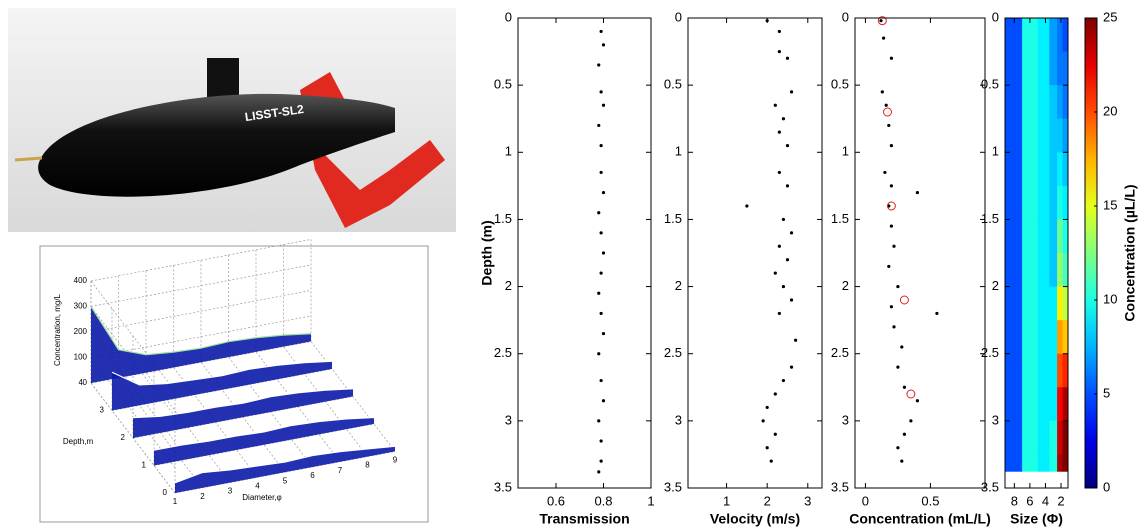  I want to click on x-tick-label: 7, so click(340, 470).